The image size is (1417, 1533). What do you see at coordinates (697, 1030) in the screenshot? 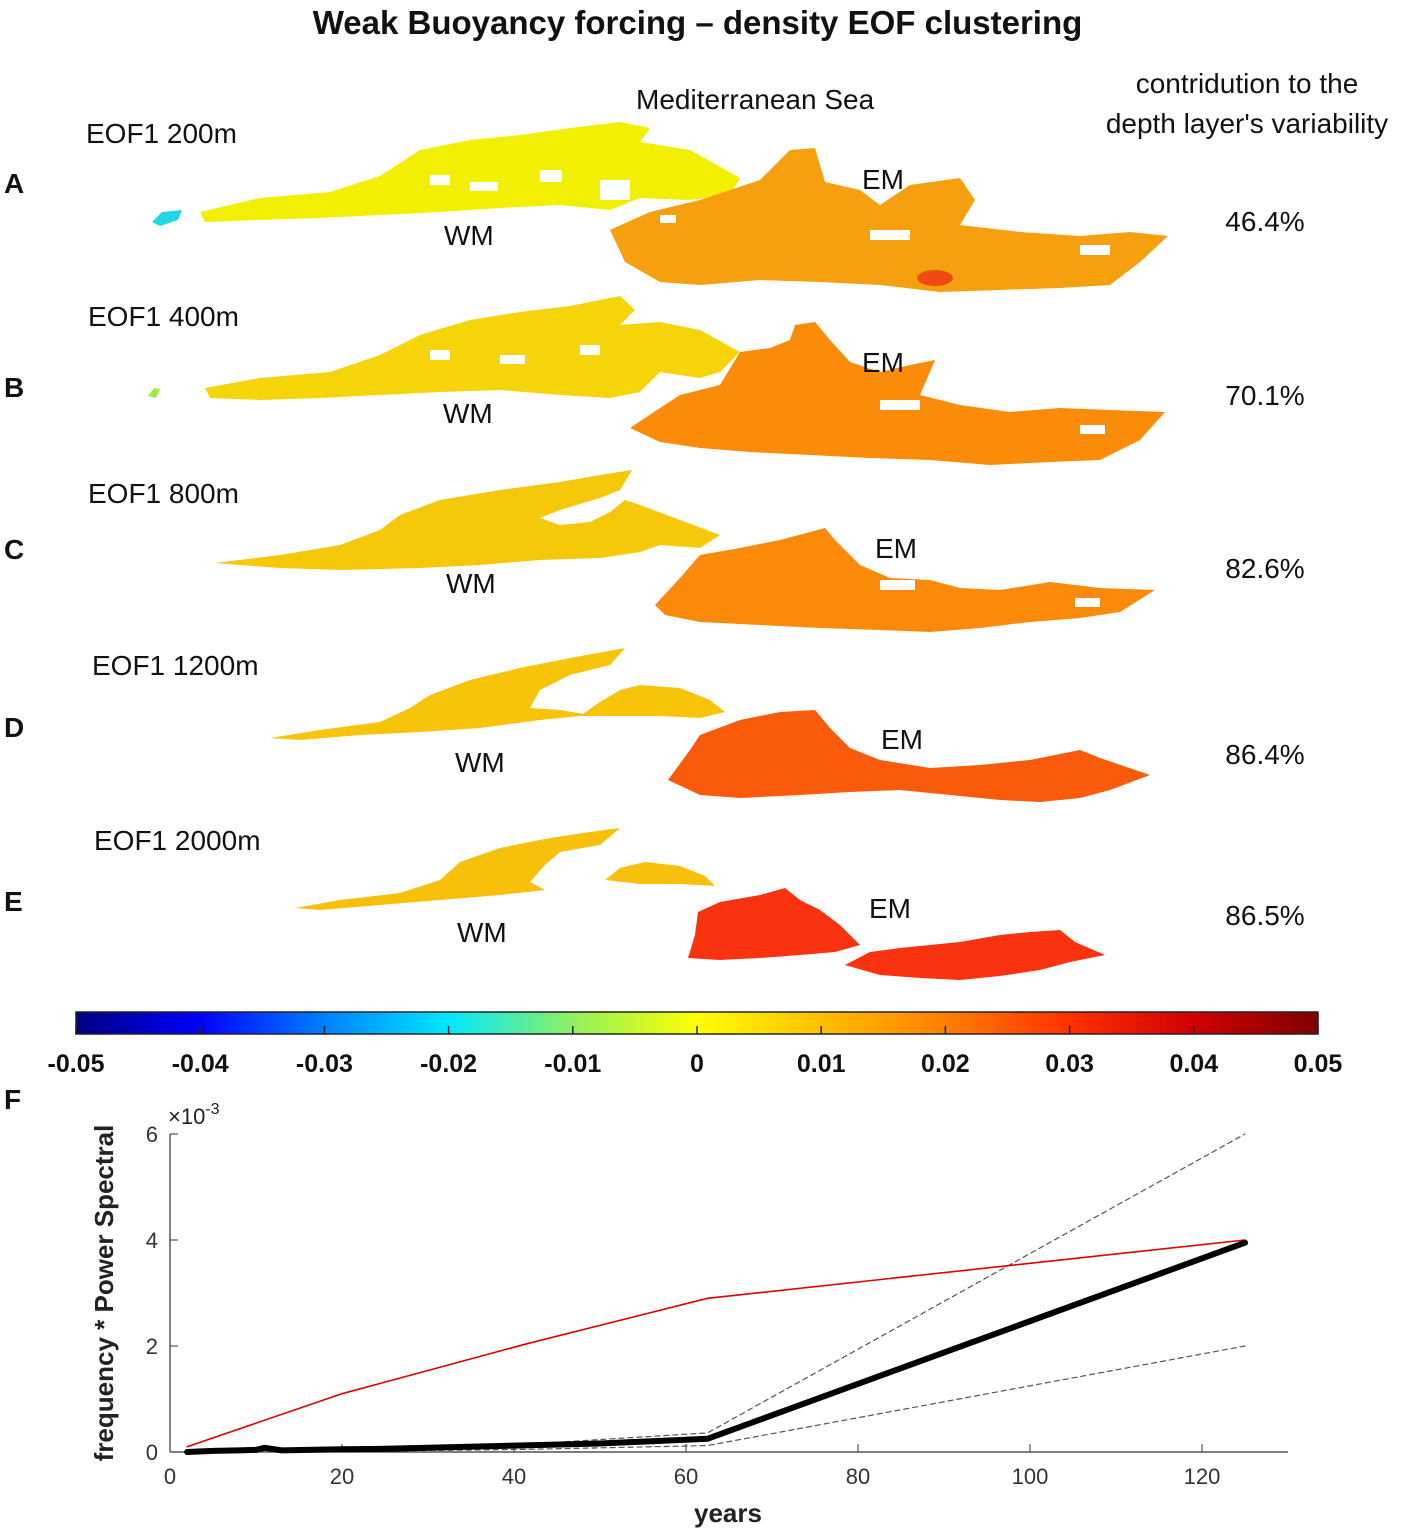
I see `colorbar-tick-marks` at bounding box center [697, 1030].